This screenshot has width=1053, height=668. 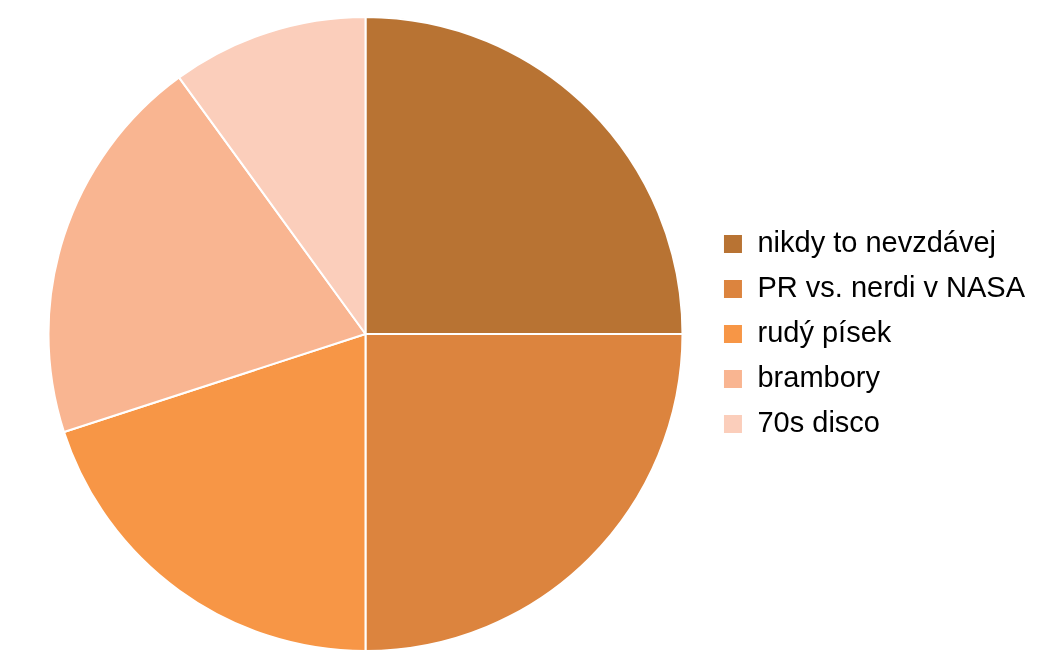 I want to click on legend-label: PR vs. nerdi v NASA, so click(x=891, y=287).